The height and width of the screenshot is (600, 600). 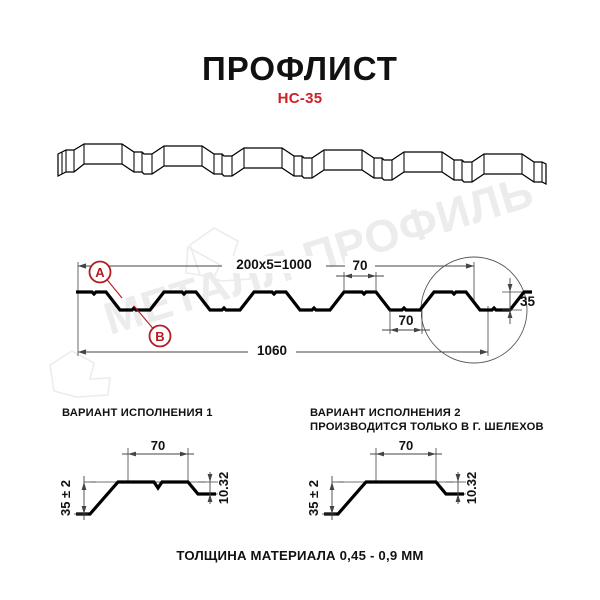 I want to click on dimension-flange-bottom-label: 70, so click(x=405, y=320).